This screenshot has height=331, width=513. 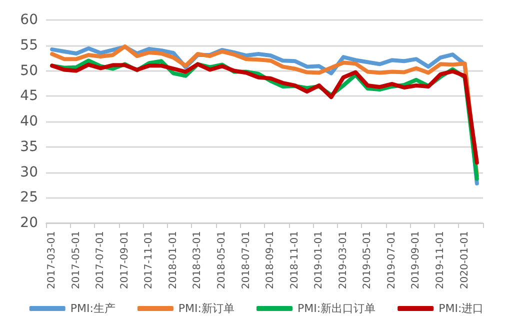 I want to click on legend-label: PMI:新订单, so click(x=206, y=308).